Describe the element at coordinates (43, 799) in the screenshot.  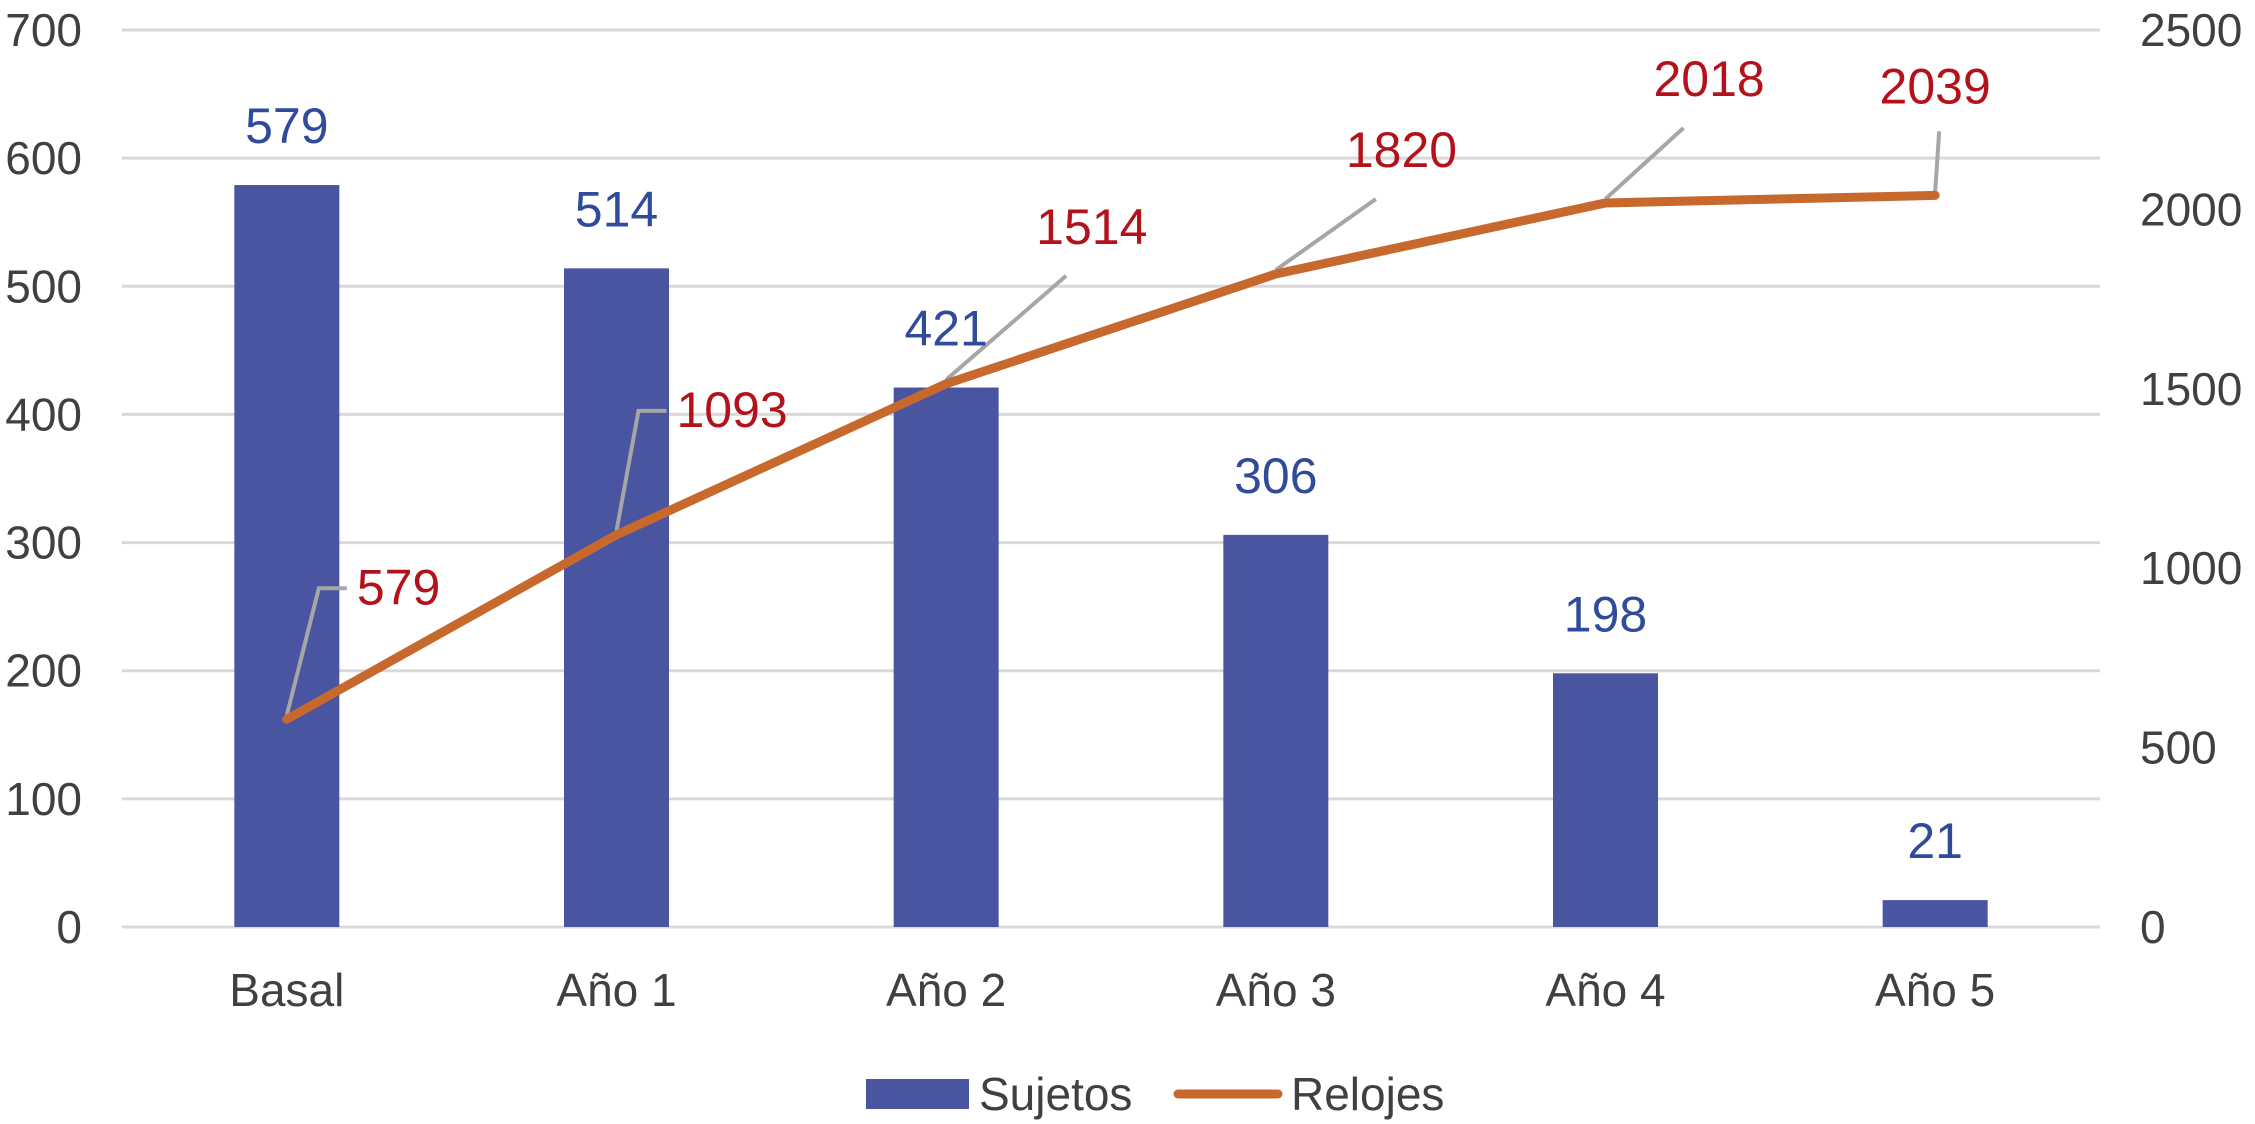
I see `left-tick-label: 100` at that location.